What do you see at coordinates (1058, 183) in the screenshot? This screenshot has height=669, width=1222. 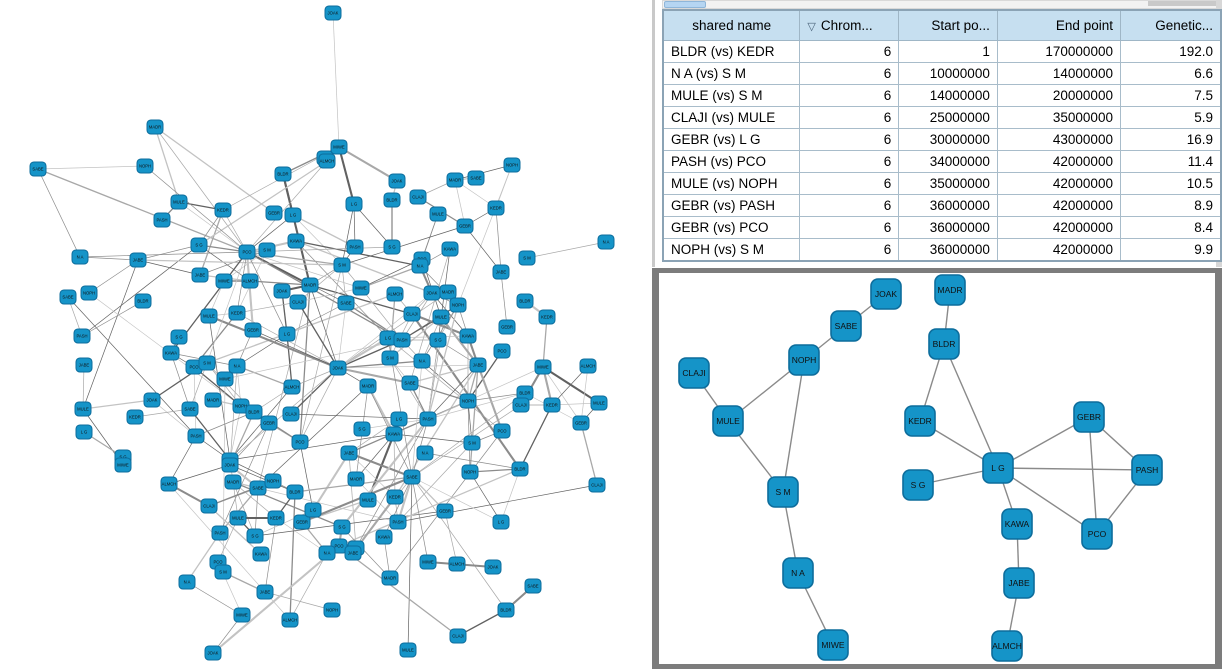 I see `cell-value: 42000000` at bounding box center [1058, 183].